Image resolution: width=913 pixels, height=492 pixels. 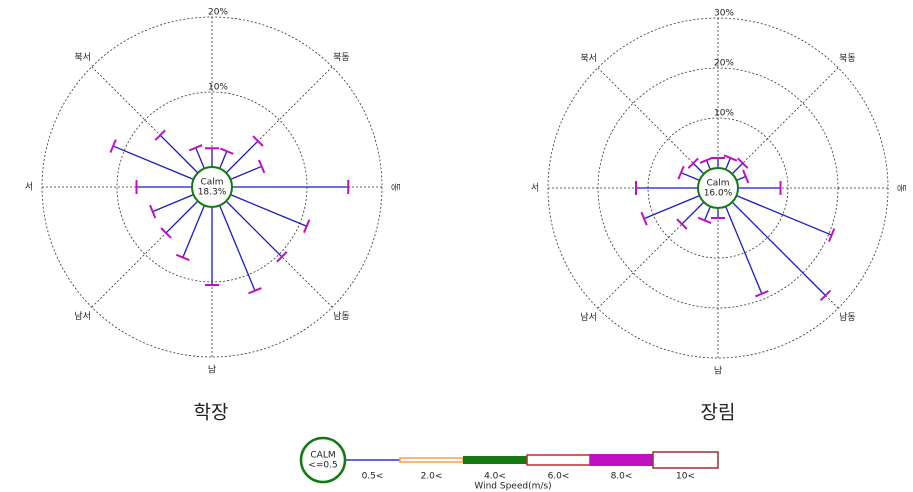 I want to click on legend-label: 0.5<, so click(x=373, y=477).